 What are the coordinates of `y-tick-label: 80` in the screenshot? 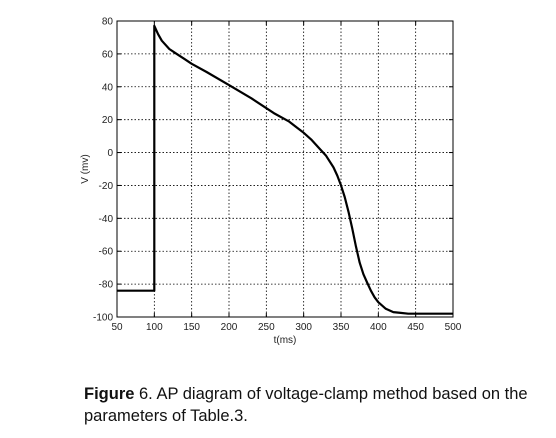 It's located at (108, 22).